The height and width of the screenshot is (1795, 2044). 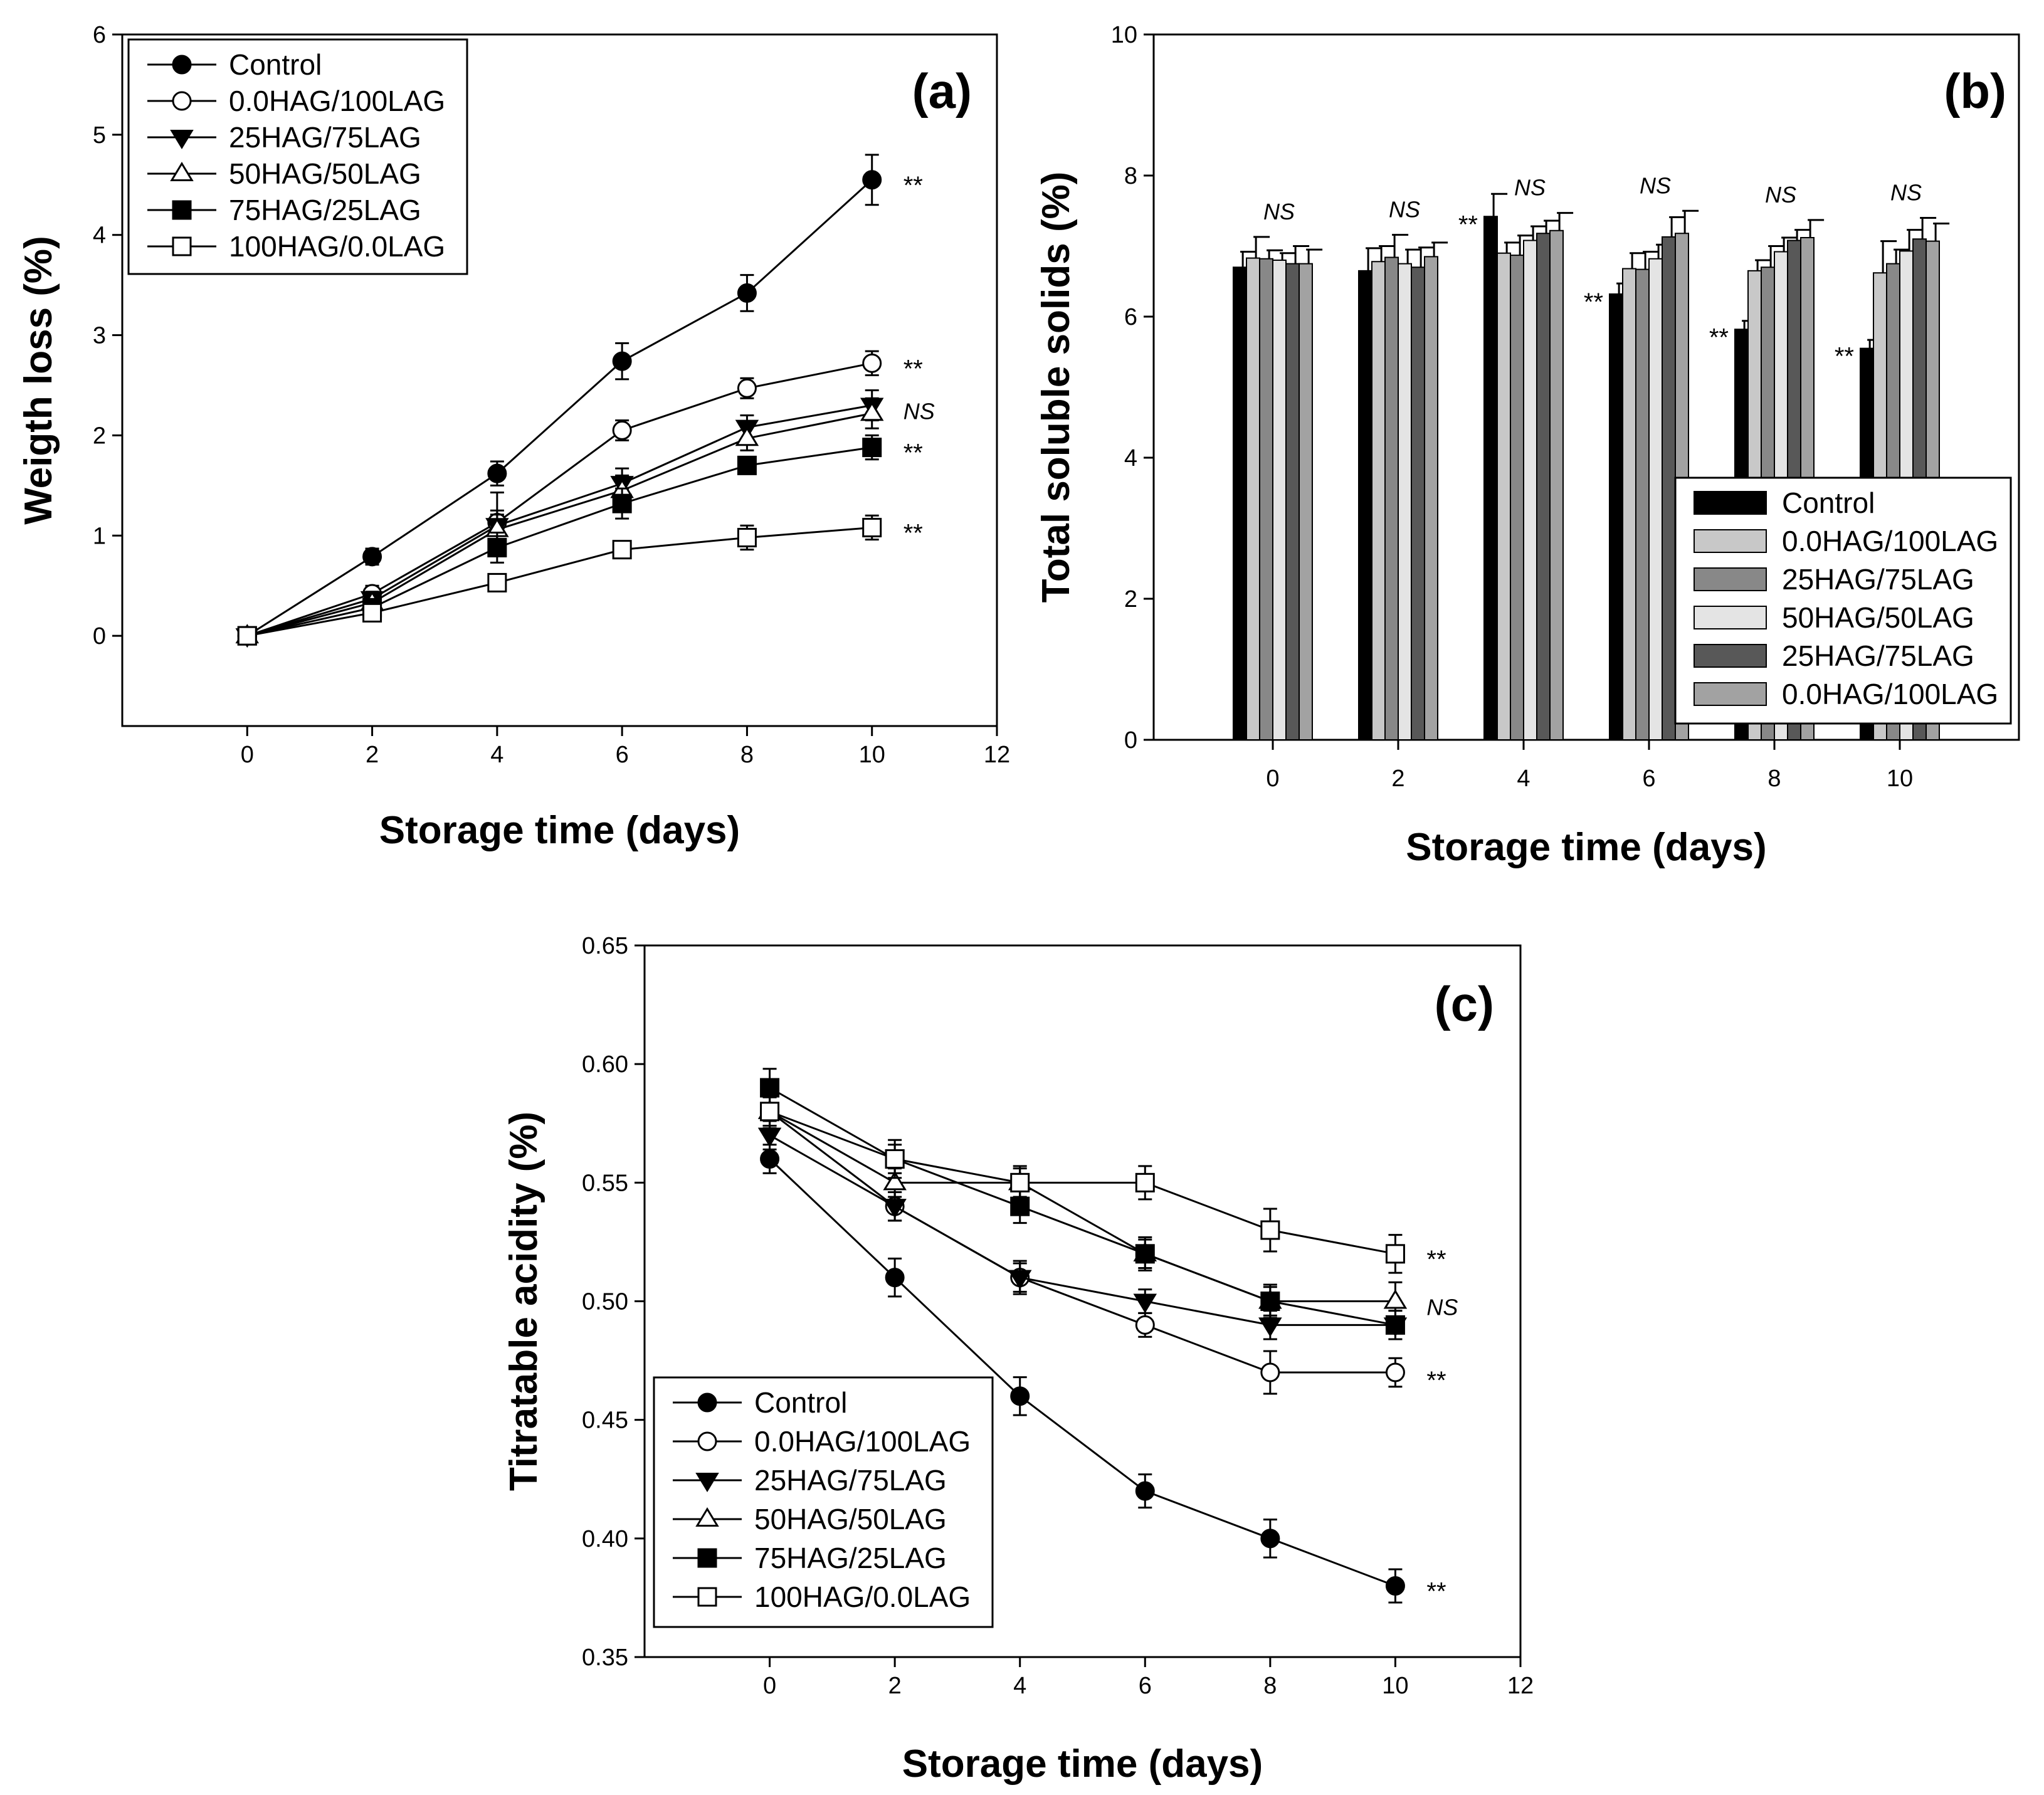 I want to click on x-tick-label: 6, so click(x=1649, y=779).